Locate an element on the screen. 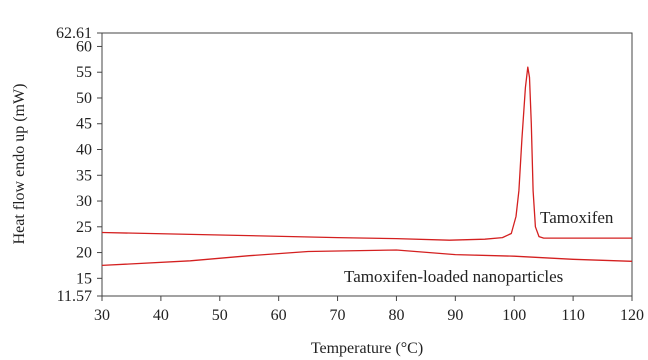 This screenshot has width=648, height=360. x-tick-label-8: 110 is located at coordinates (572, 315).